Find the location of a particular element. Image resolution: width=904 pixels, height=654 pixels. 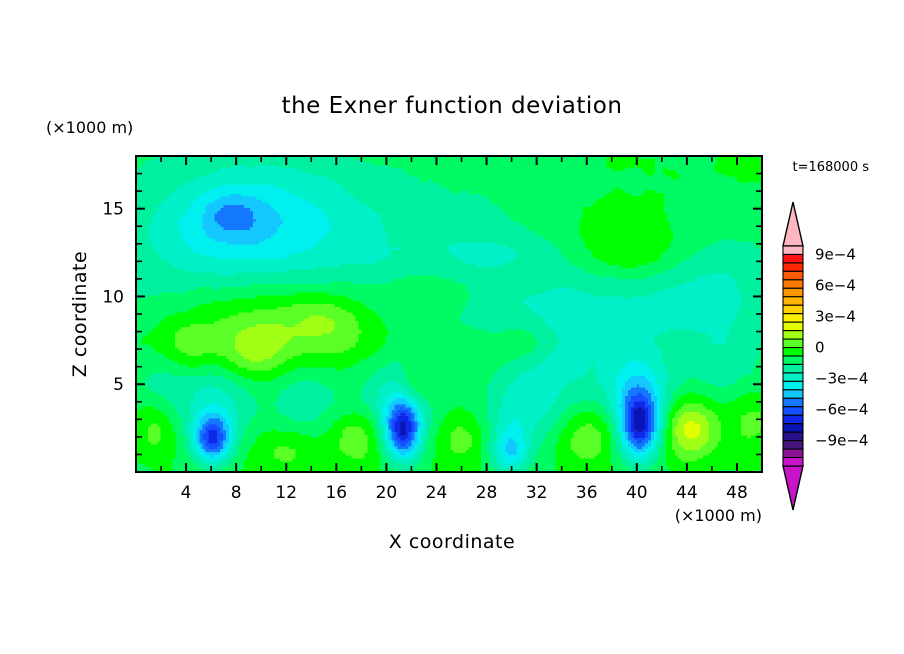

colorbar: 9e−4 6e−4 3e−4 0 −3e−4 −6e−4 −9e−4 is located at coordinates (825, 356).